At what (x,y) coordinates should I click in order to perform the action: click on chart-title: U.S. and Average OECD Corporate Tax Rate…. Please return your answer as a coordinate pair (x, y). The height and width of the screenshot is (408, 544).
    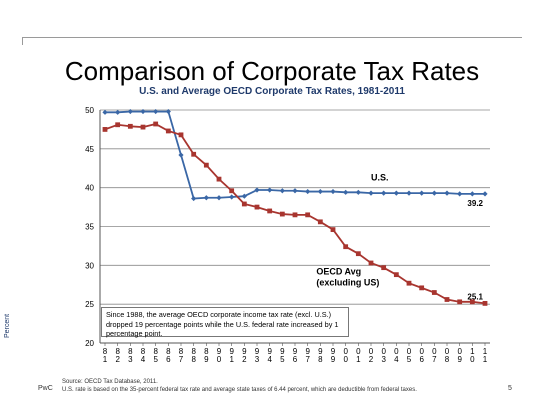
    Looking at the image, I should click on (272, 91).